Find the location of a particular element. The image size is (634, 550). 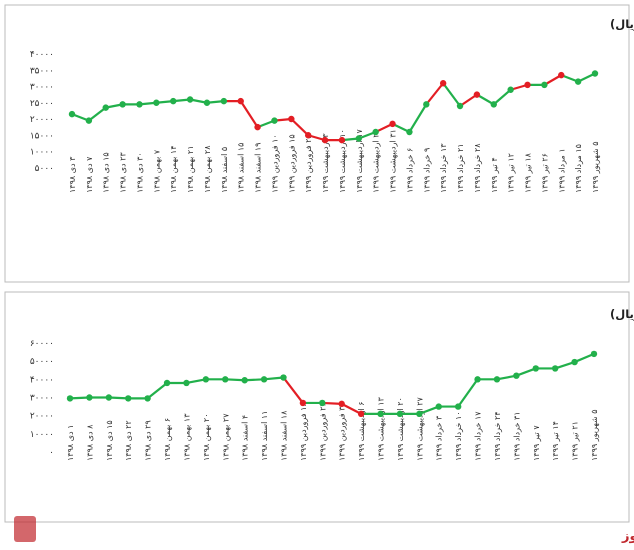

x-tick-label: ۳ خرداد ۱۳۹۹ is located at coordinates (439, 438).